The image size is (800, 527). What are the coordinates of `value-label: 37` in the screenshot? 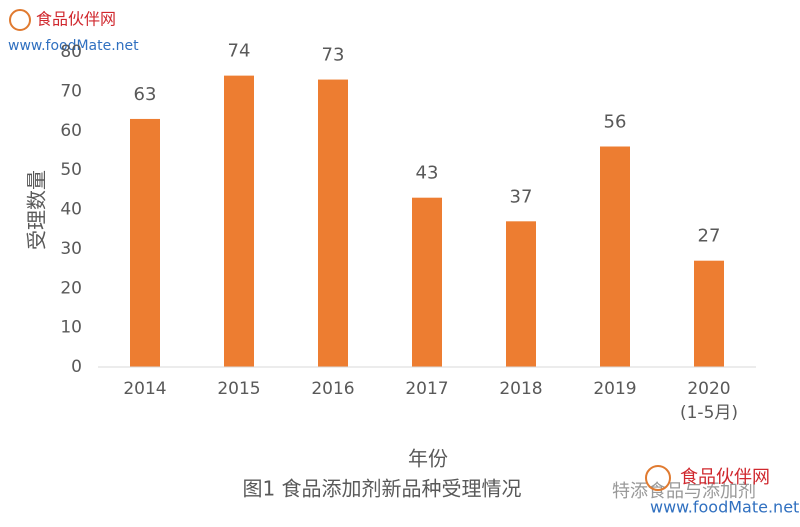 It's located at (521, 196).